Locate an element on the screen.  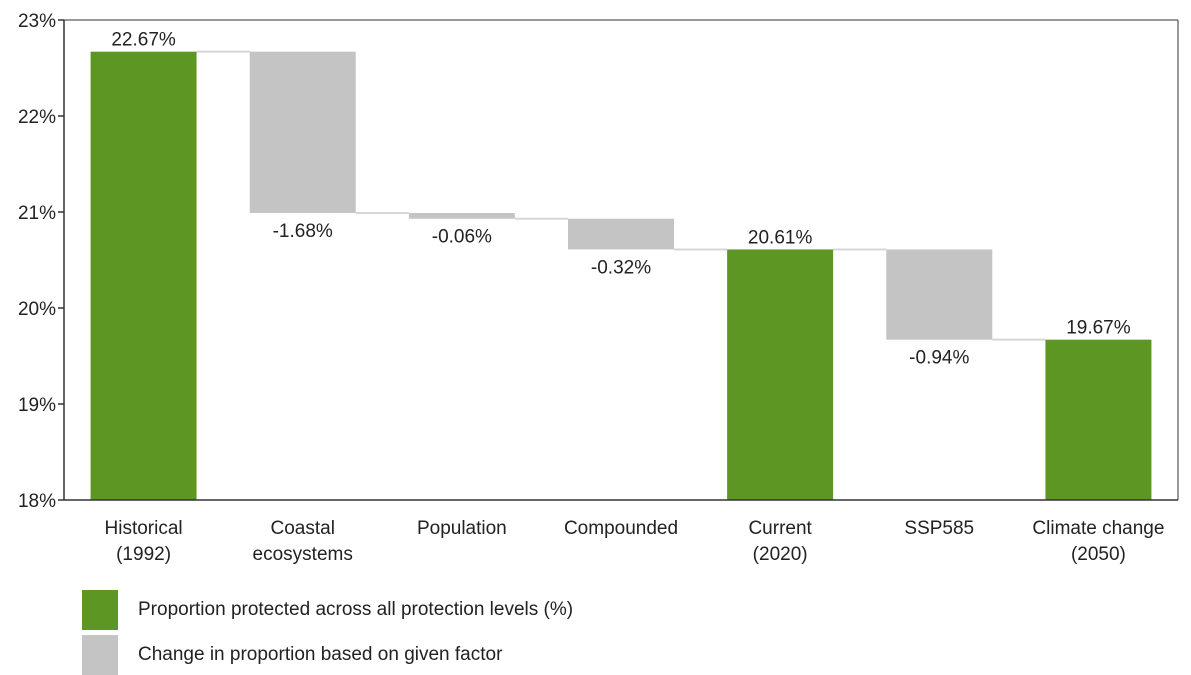
category-label: SSP585 is located at coordinates (939, 528).